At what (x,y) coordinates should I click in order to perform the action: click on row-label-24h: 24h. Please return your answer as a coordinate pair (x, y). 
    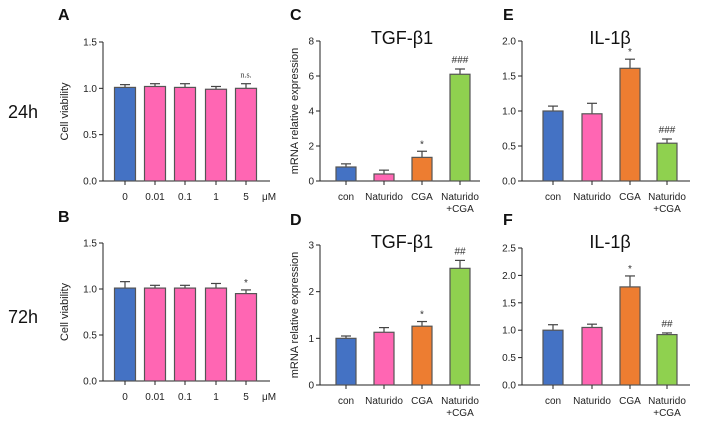
    Looking at the image, I should click on (23, 112).